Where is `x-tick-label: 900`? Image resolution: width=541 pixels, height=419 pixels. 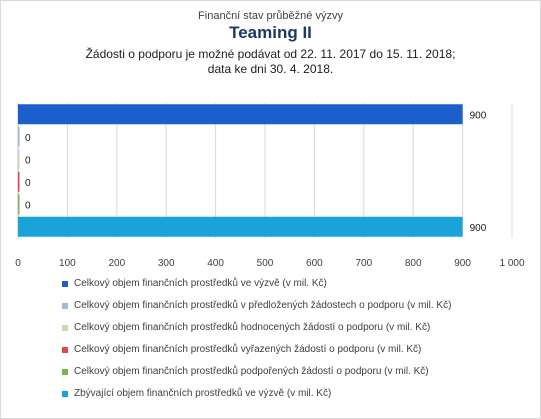
x-tick-label: 900 is located at coordinates (462, 263).